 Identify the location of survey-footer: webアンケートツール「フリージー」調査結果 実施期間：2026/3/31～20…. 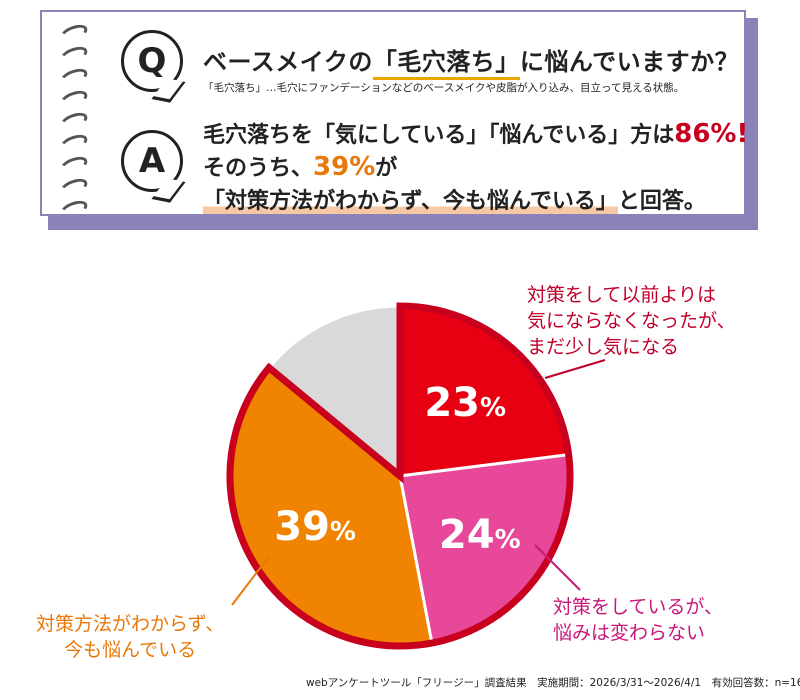
(553, 683).